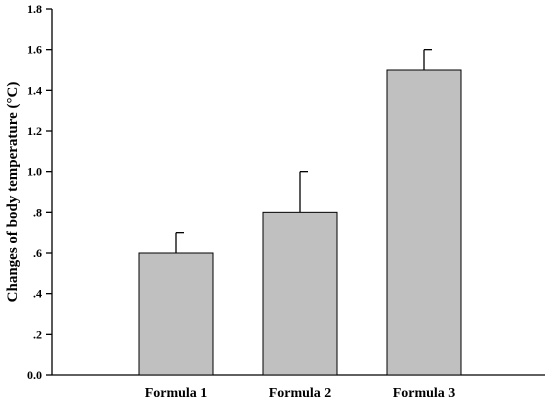 The image size is (550, 405). Describe the element at coordinates (34, 90) in the screenshot. I see `y-tick-label: 1.4` at that location.